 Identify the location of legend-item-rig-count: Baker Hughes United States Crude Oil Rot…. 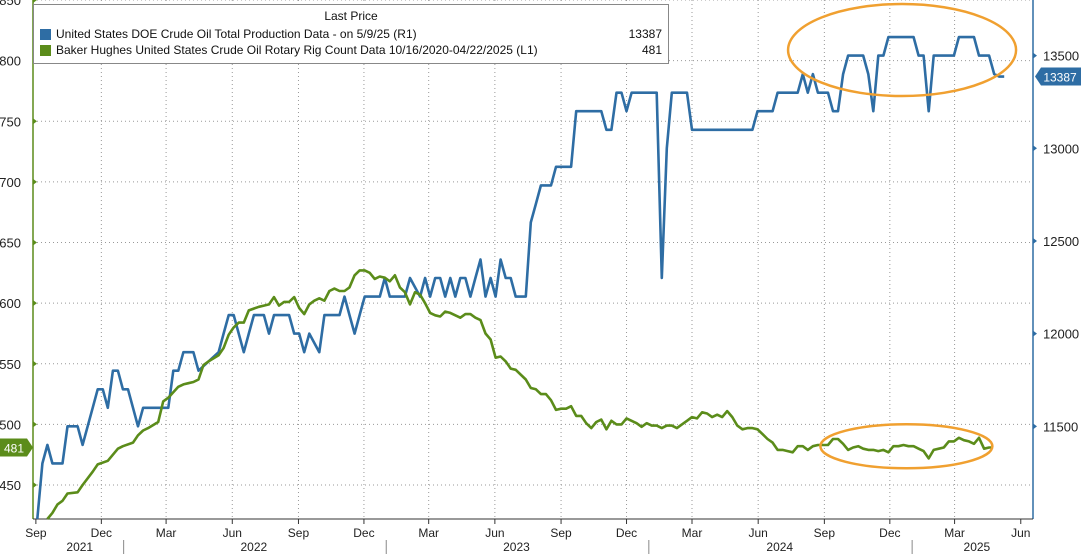
(351, 51).